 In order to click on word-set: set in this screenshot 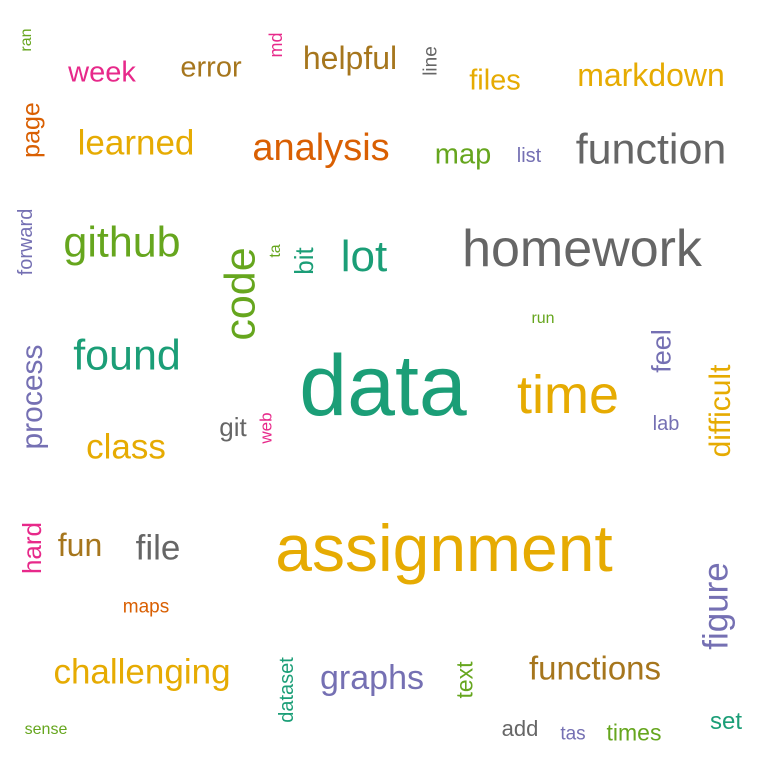, I will do `click(726, 721)`.